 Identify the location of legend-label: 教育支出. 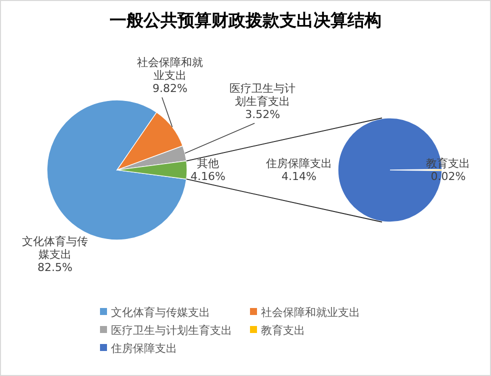
(283, 330).